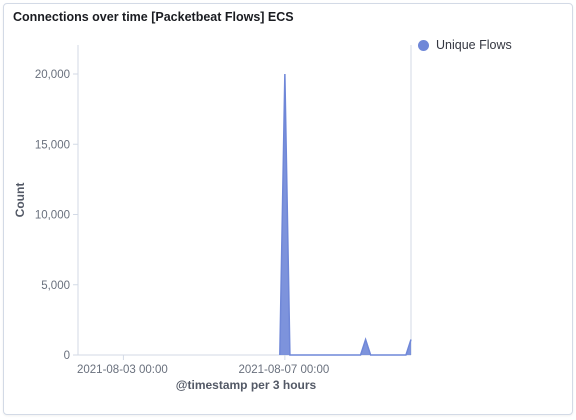 The image size is (576, 420). I want to click on y-axis-ticks: 0 5,000 10,000 15,000 20,000, so click(56, 215).